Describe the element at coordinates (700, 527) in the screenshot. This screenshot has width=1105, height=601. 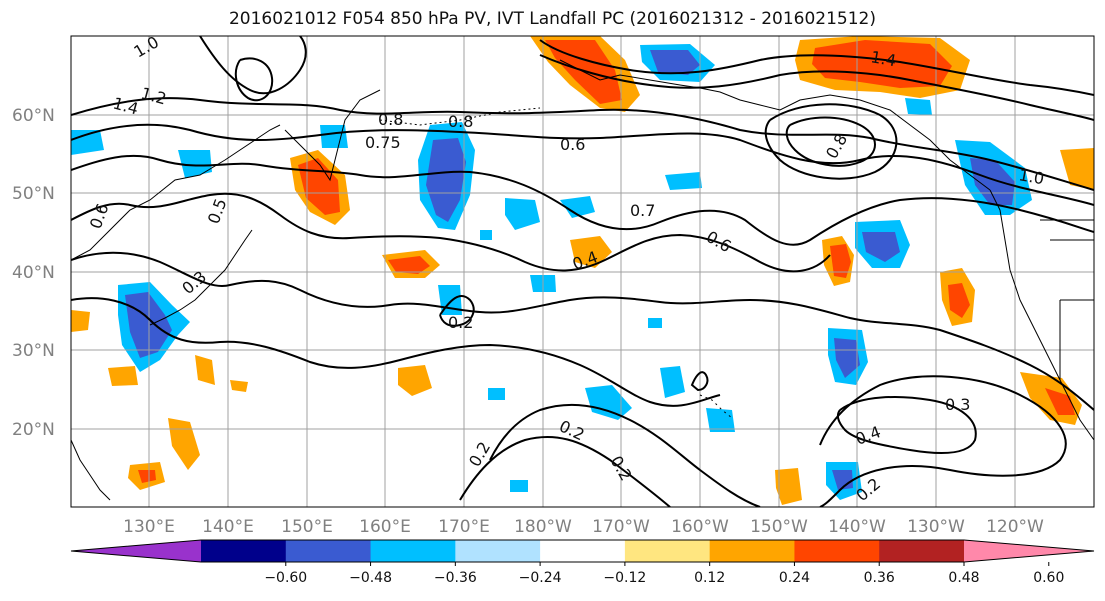
I see `lon-label: 160°W` at that location.